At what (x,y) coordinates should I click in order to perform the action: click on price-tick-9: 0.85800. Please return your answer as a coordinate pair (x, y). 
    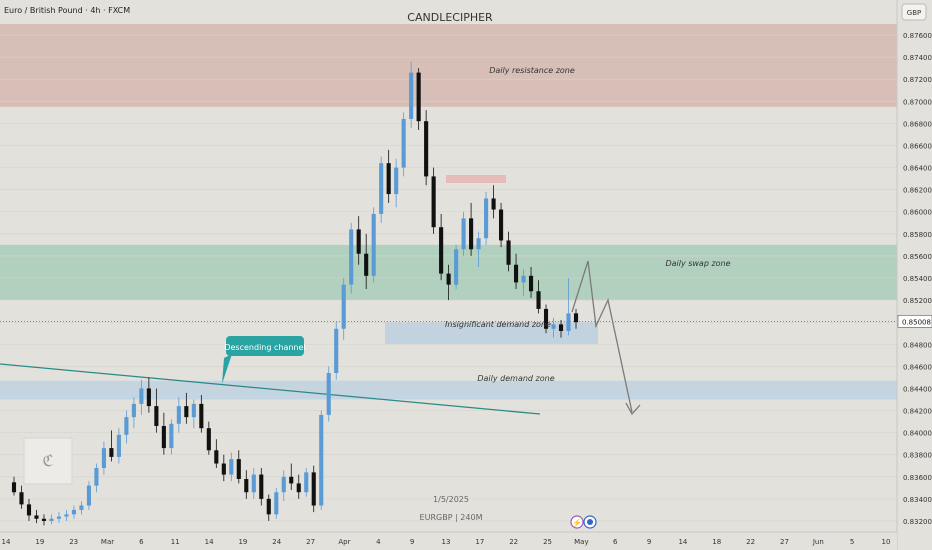
    Looking at the image, I should click on (917, 235).